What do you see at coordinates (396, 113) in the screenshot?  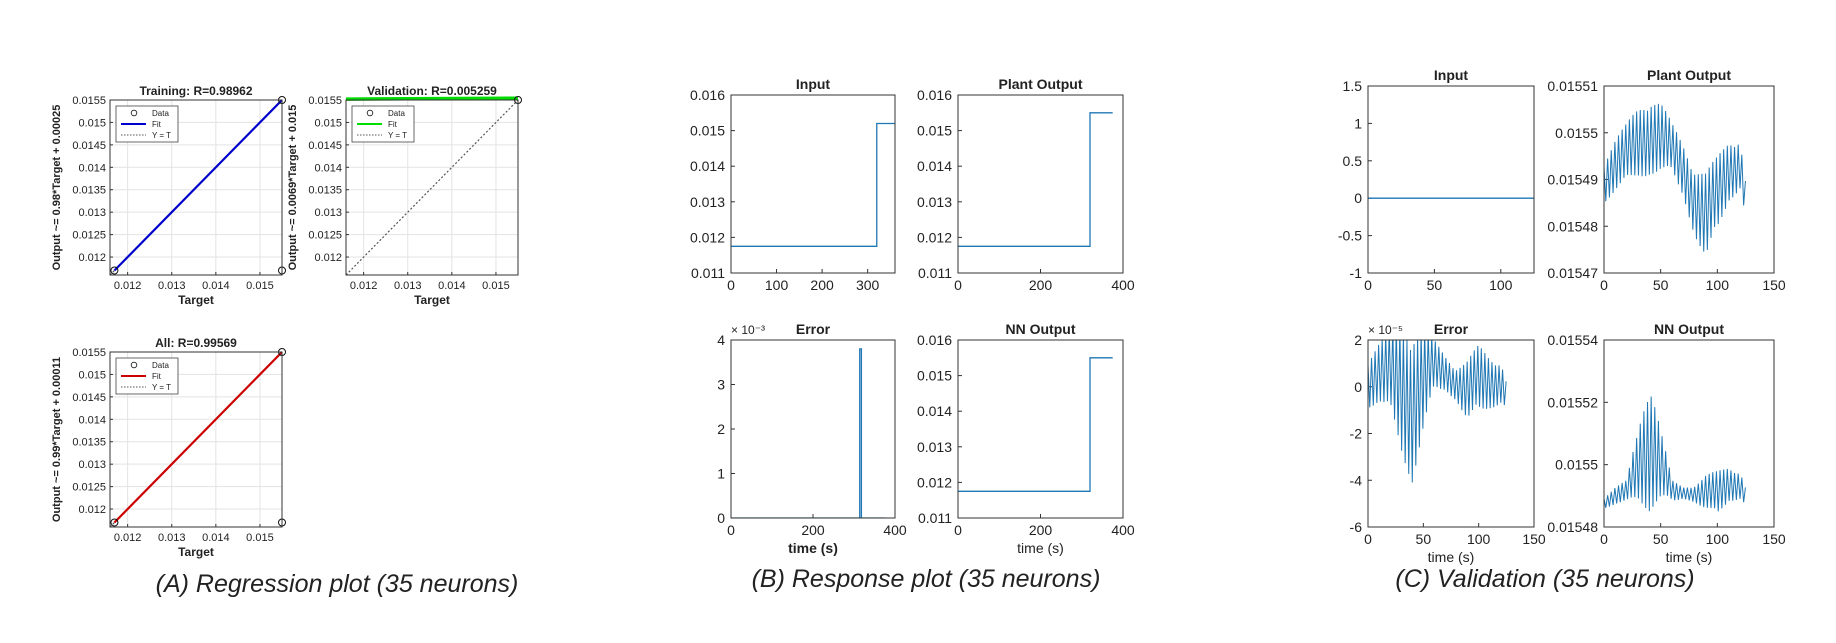 I see `legend-data-label: Data` at bounding box center [396, 113].